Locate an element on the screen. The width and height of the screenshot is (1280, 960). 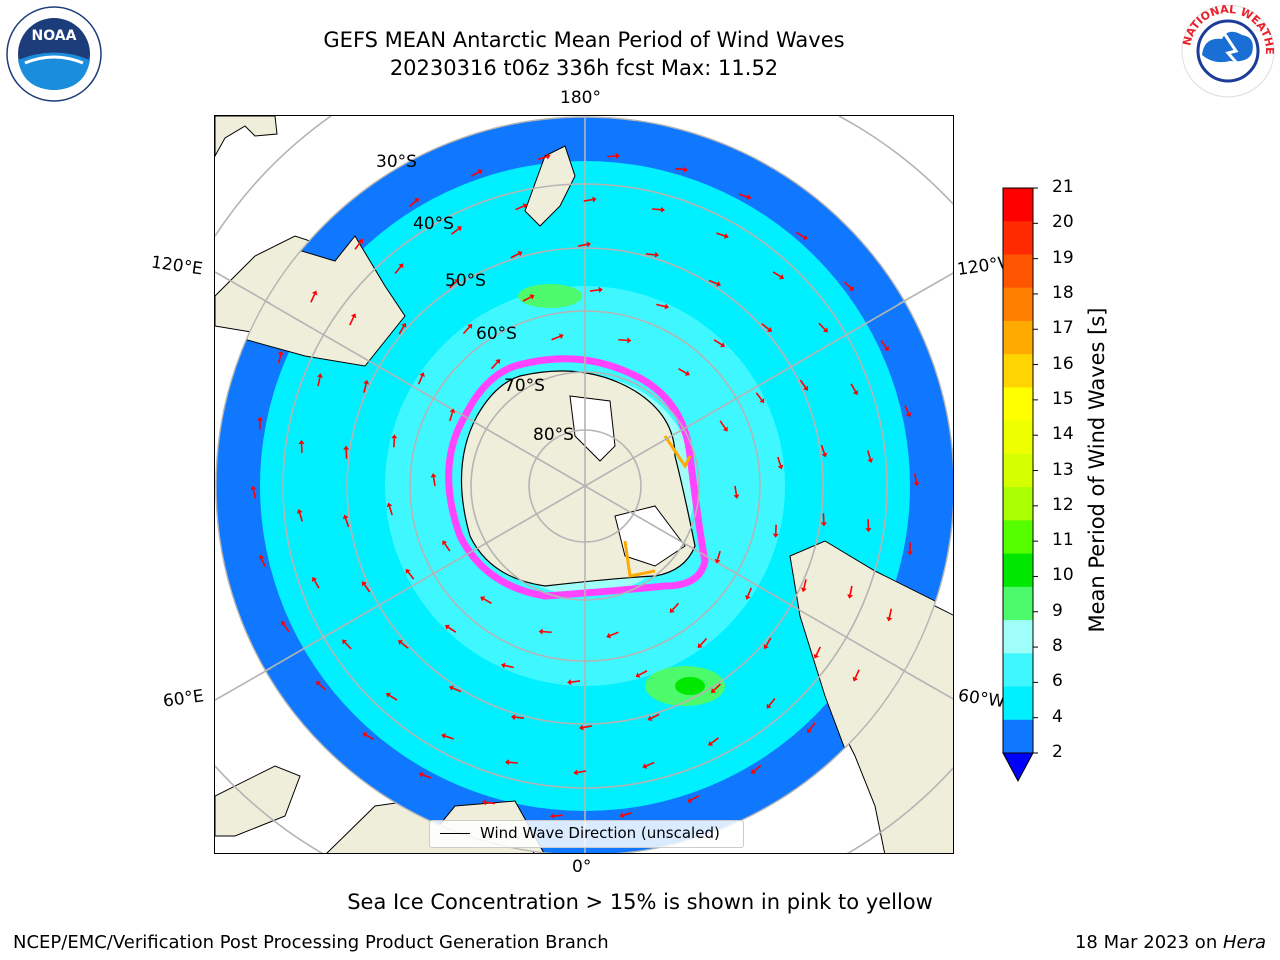
colorbar is located at coordinates (1020, 485).